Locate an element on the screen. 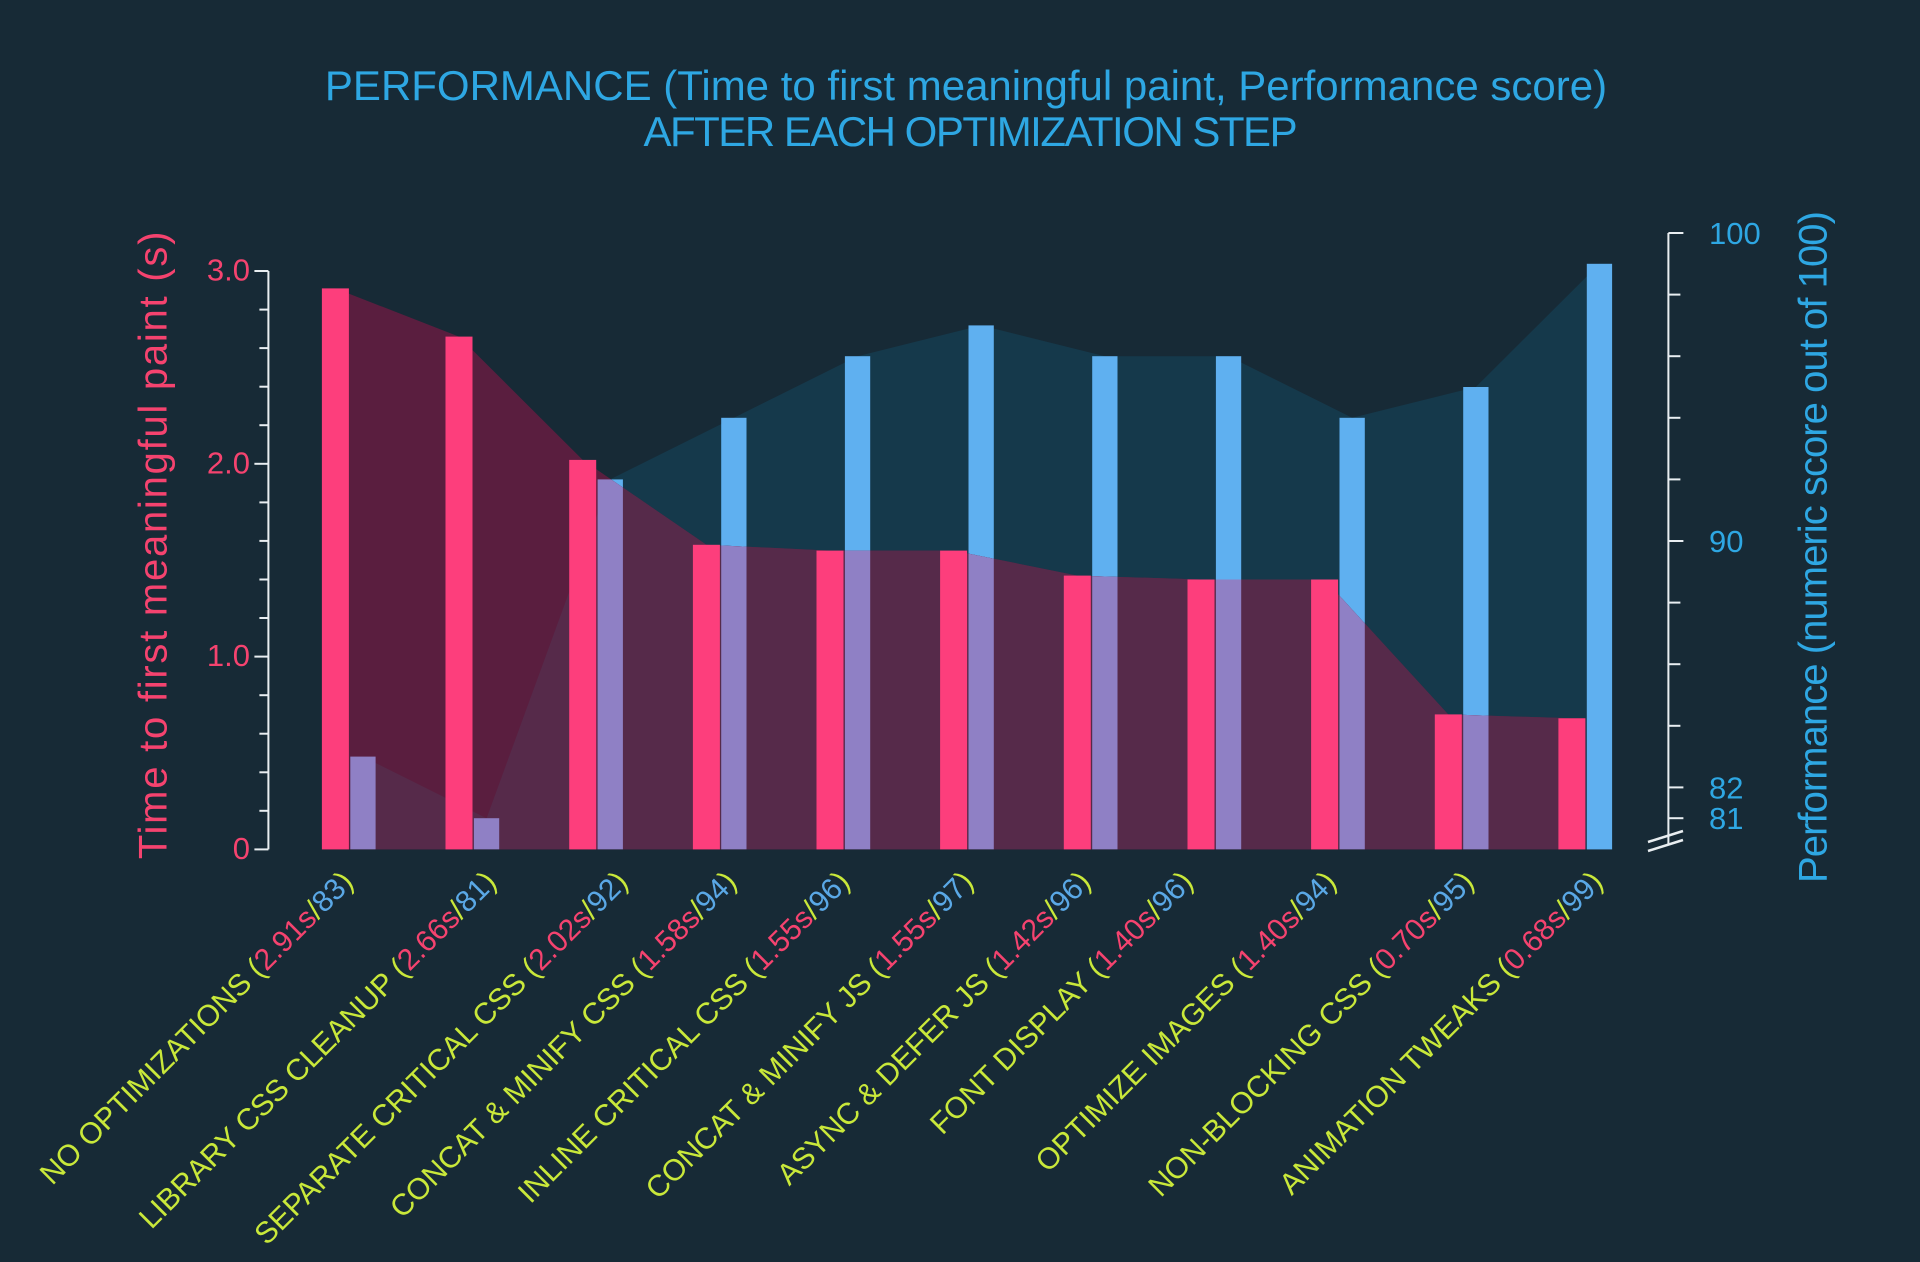  svg-text:Time to first meaningful paint: Time to first meaningful paint (s) is located at coordinates (154, 544).